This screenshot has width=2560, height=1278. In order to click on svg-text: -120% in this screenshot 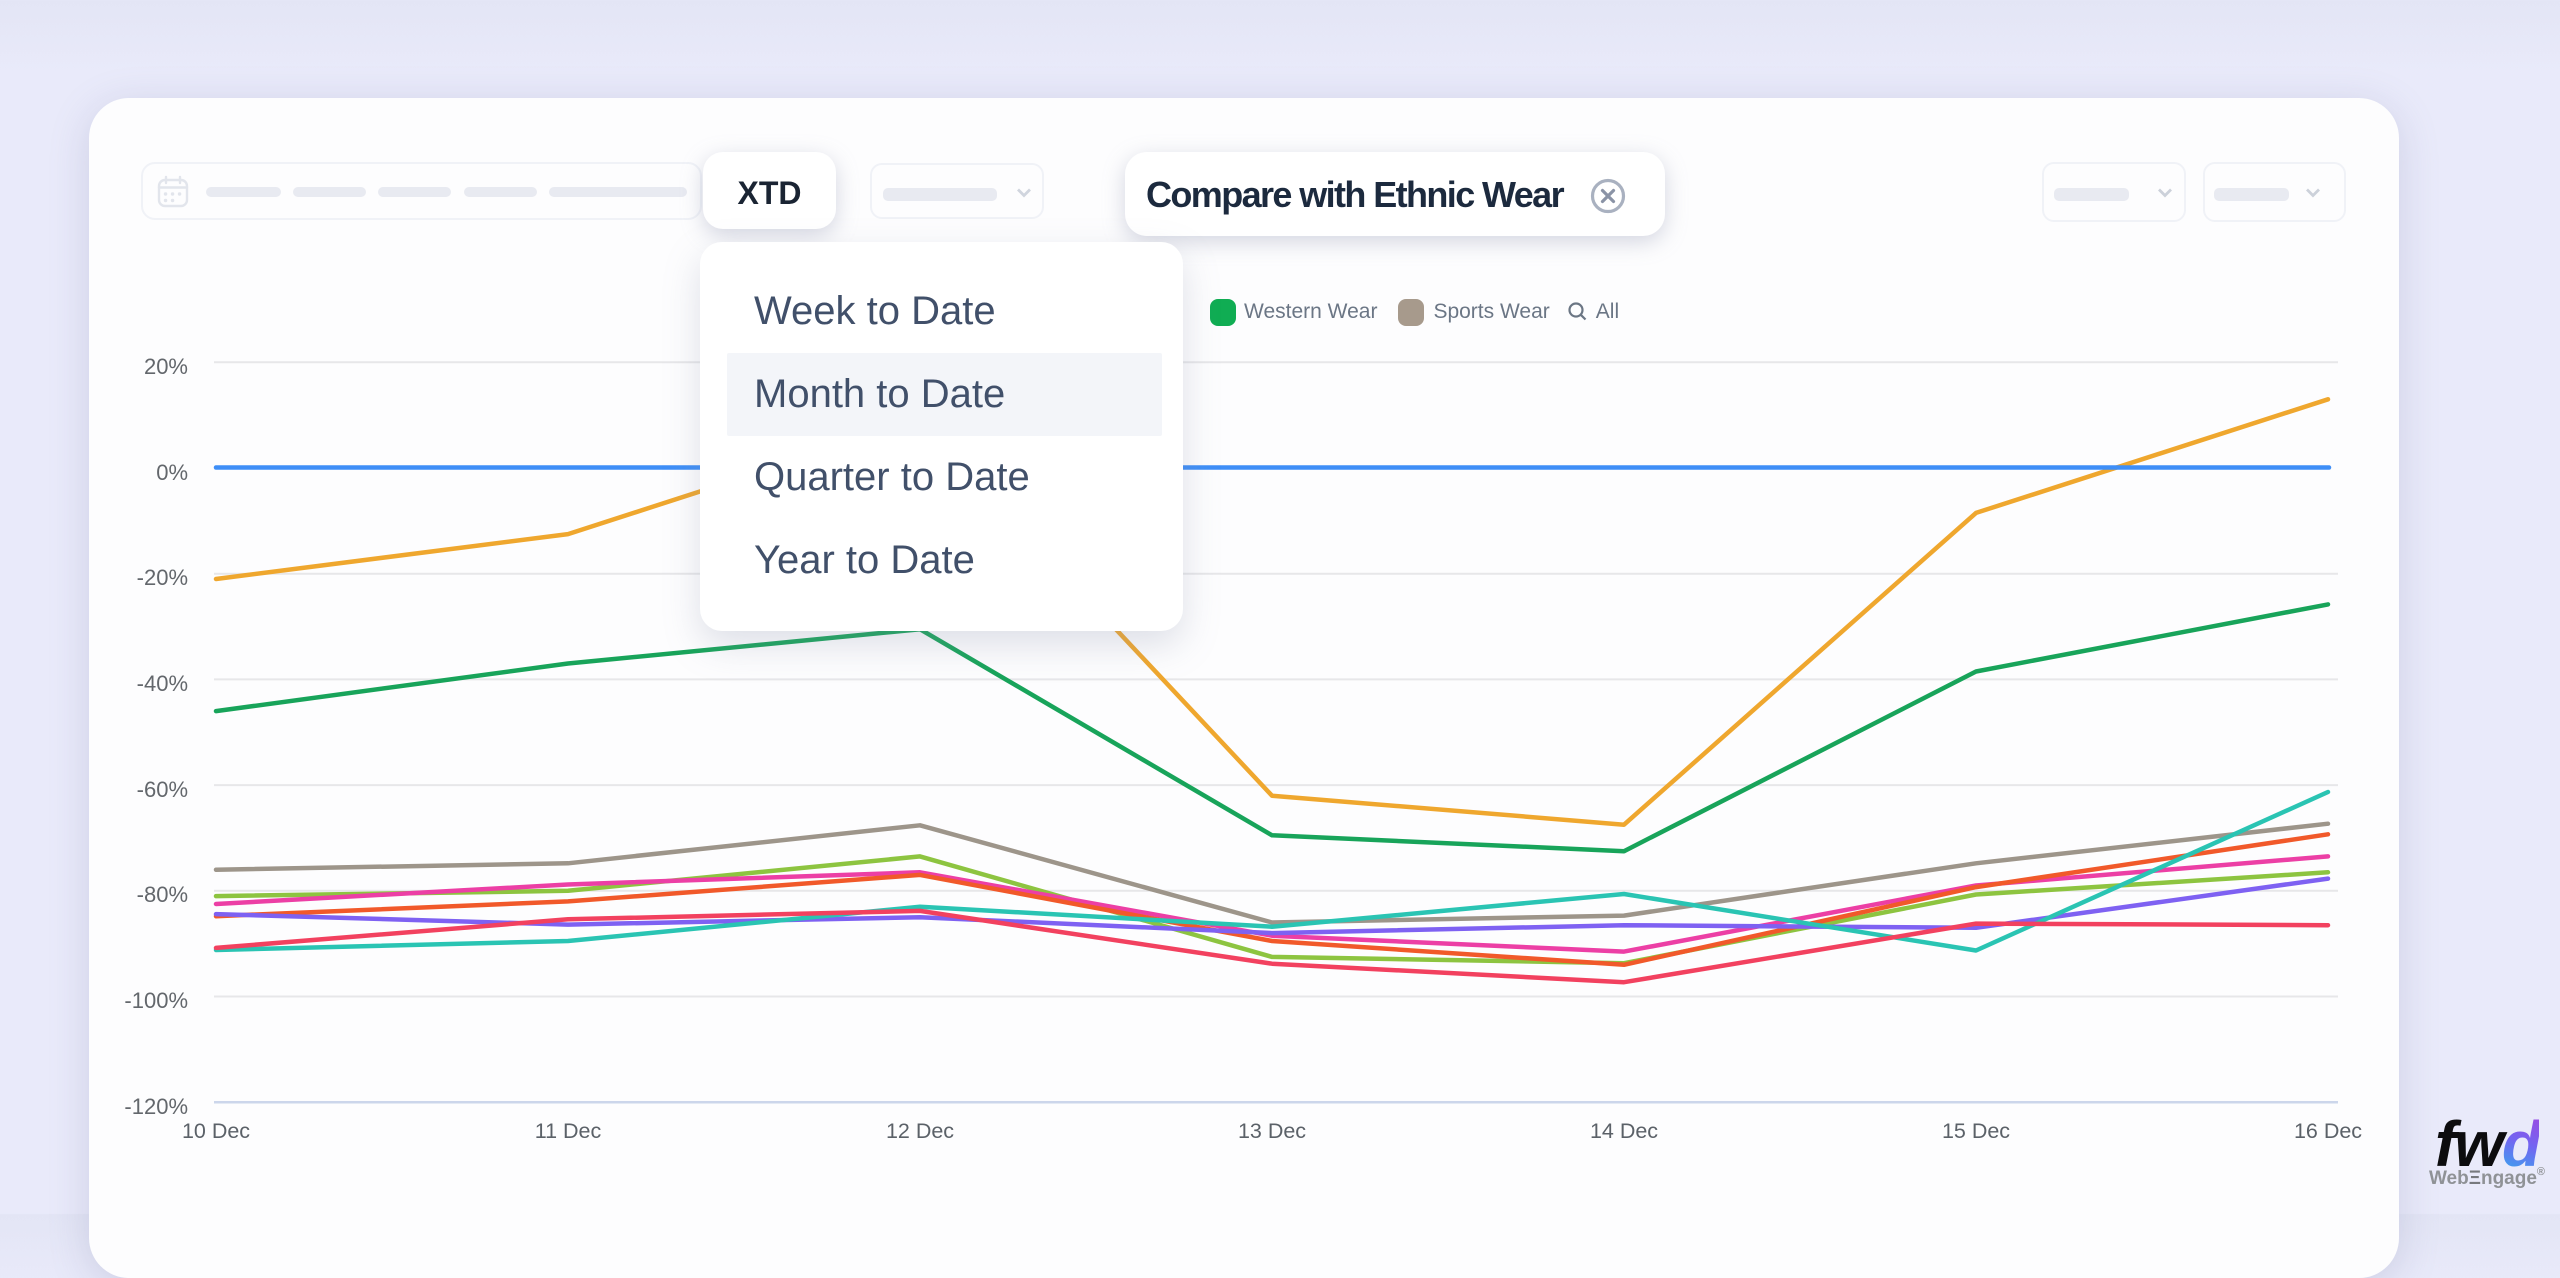, I will do `click(156, 1106)`.